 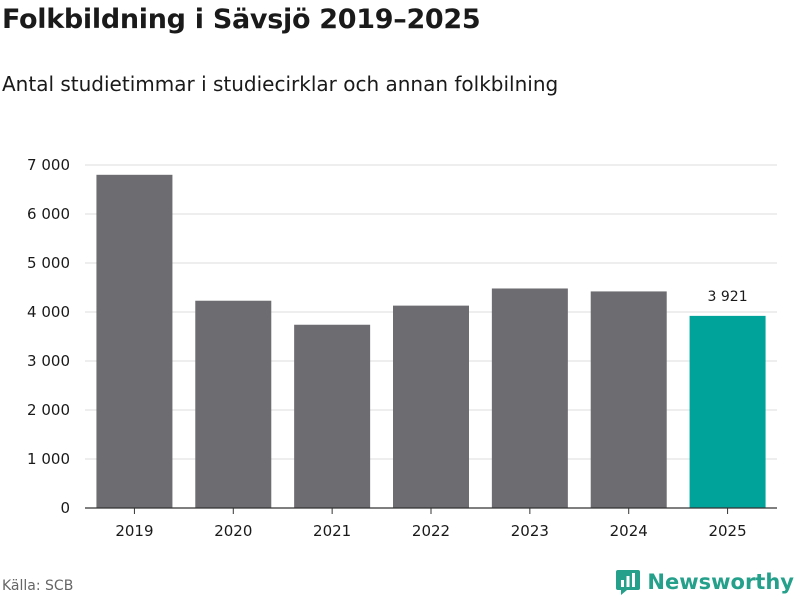 What do you see at coordinates (233, 531) in the screenshot?
I see `x-tick-label: 2020` at bounding box center [233, 531].